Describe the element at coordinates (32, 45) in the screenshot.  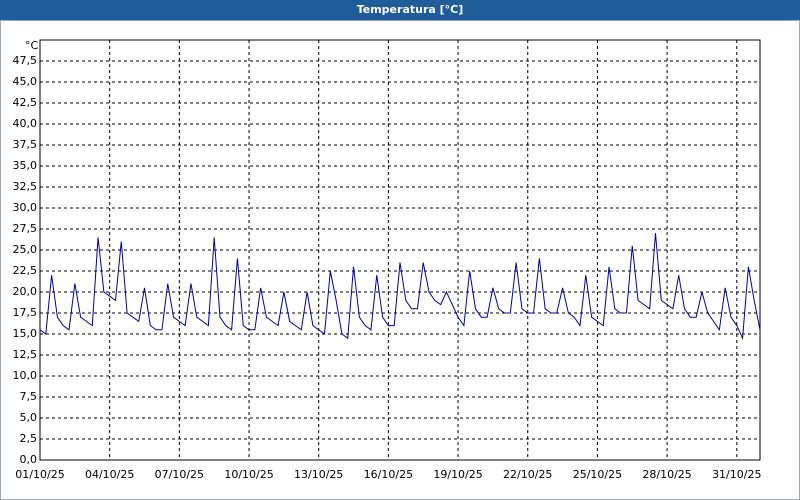
I see `y-unit: °C` at that location.